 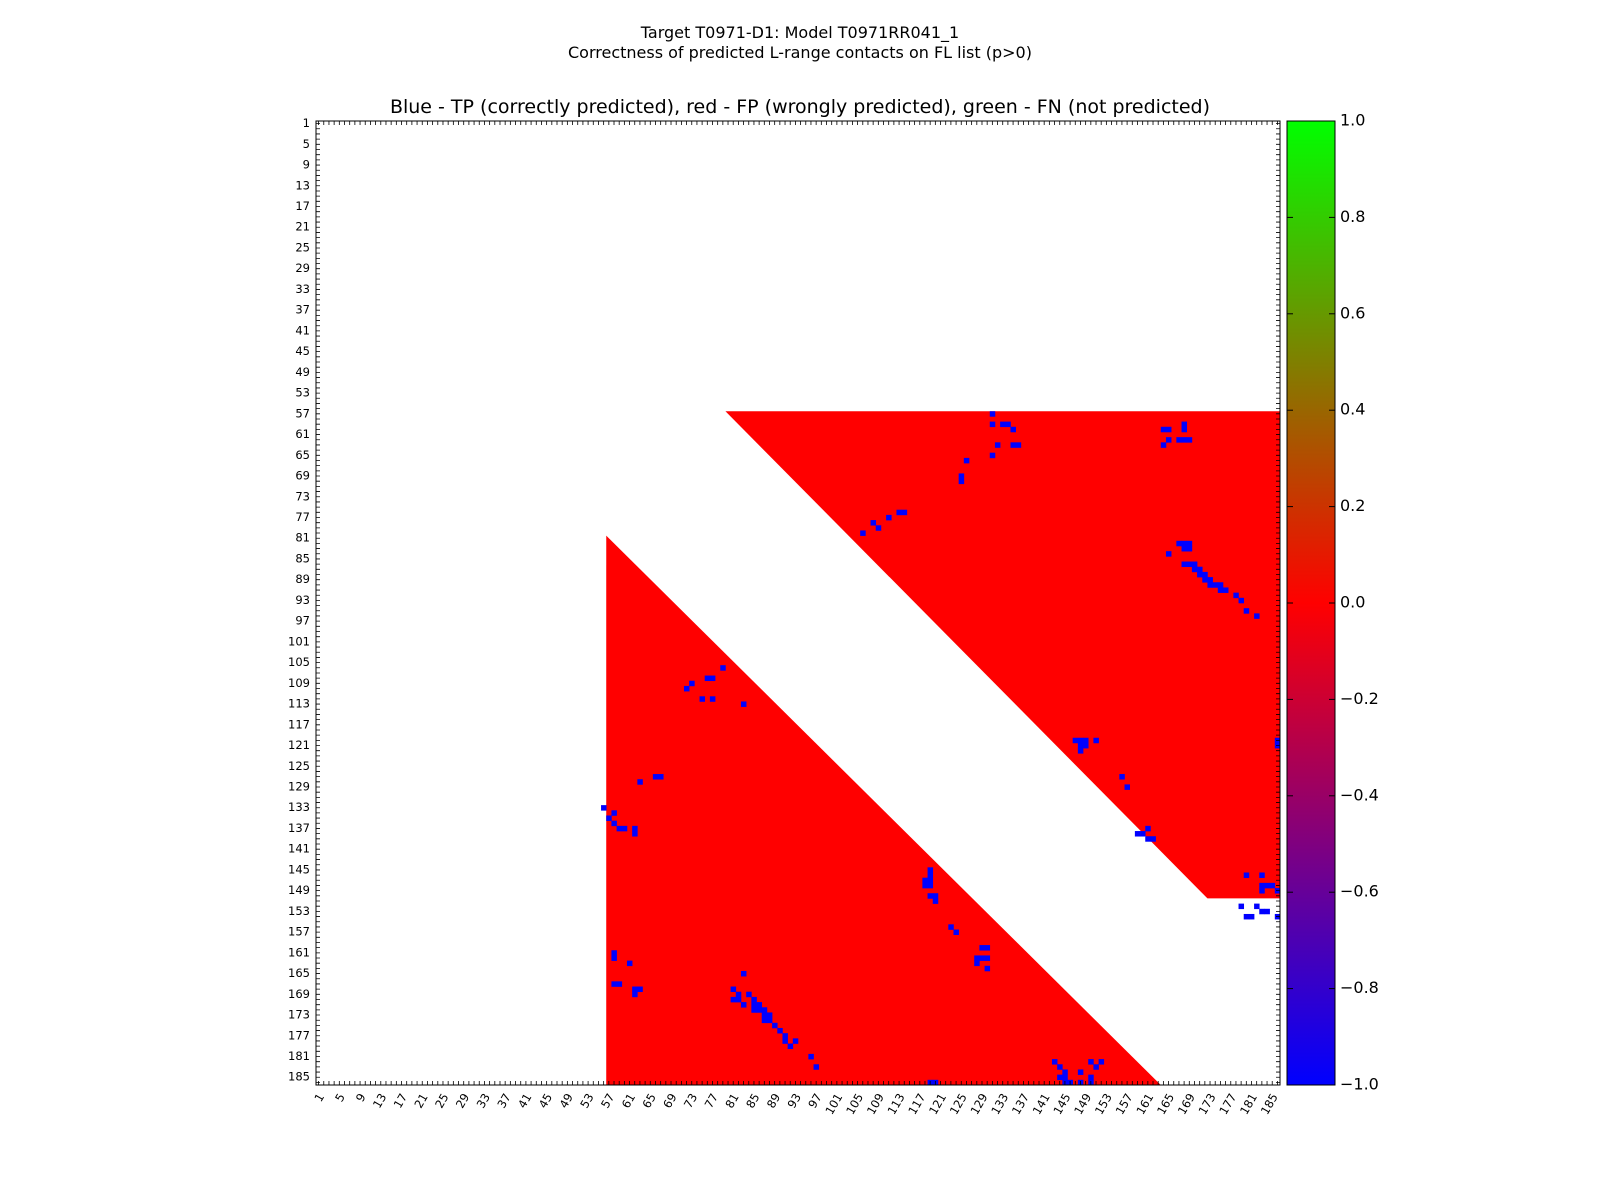 What do you see at coordinates (302, 579) in the screenshot?
I see `y-tick-label: 89` at bounding box center [302, 579].